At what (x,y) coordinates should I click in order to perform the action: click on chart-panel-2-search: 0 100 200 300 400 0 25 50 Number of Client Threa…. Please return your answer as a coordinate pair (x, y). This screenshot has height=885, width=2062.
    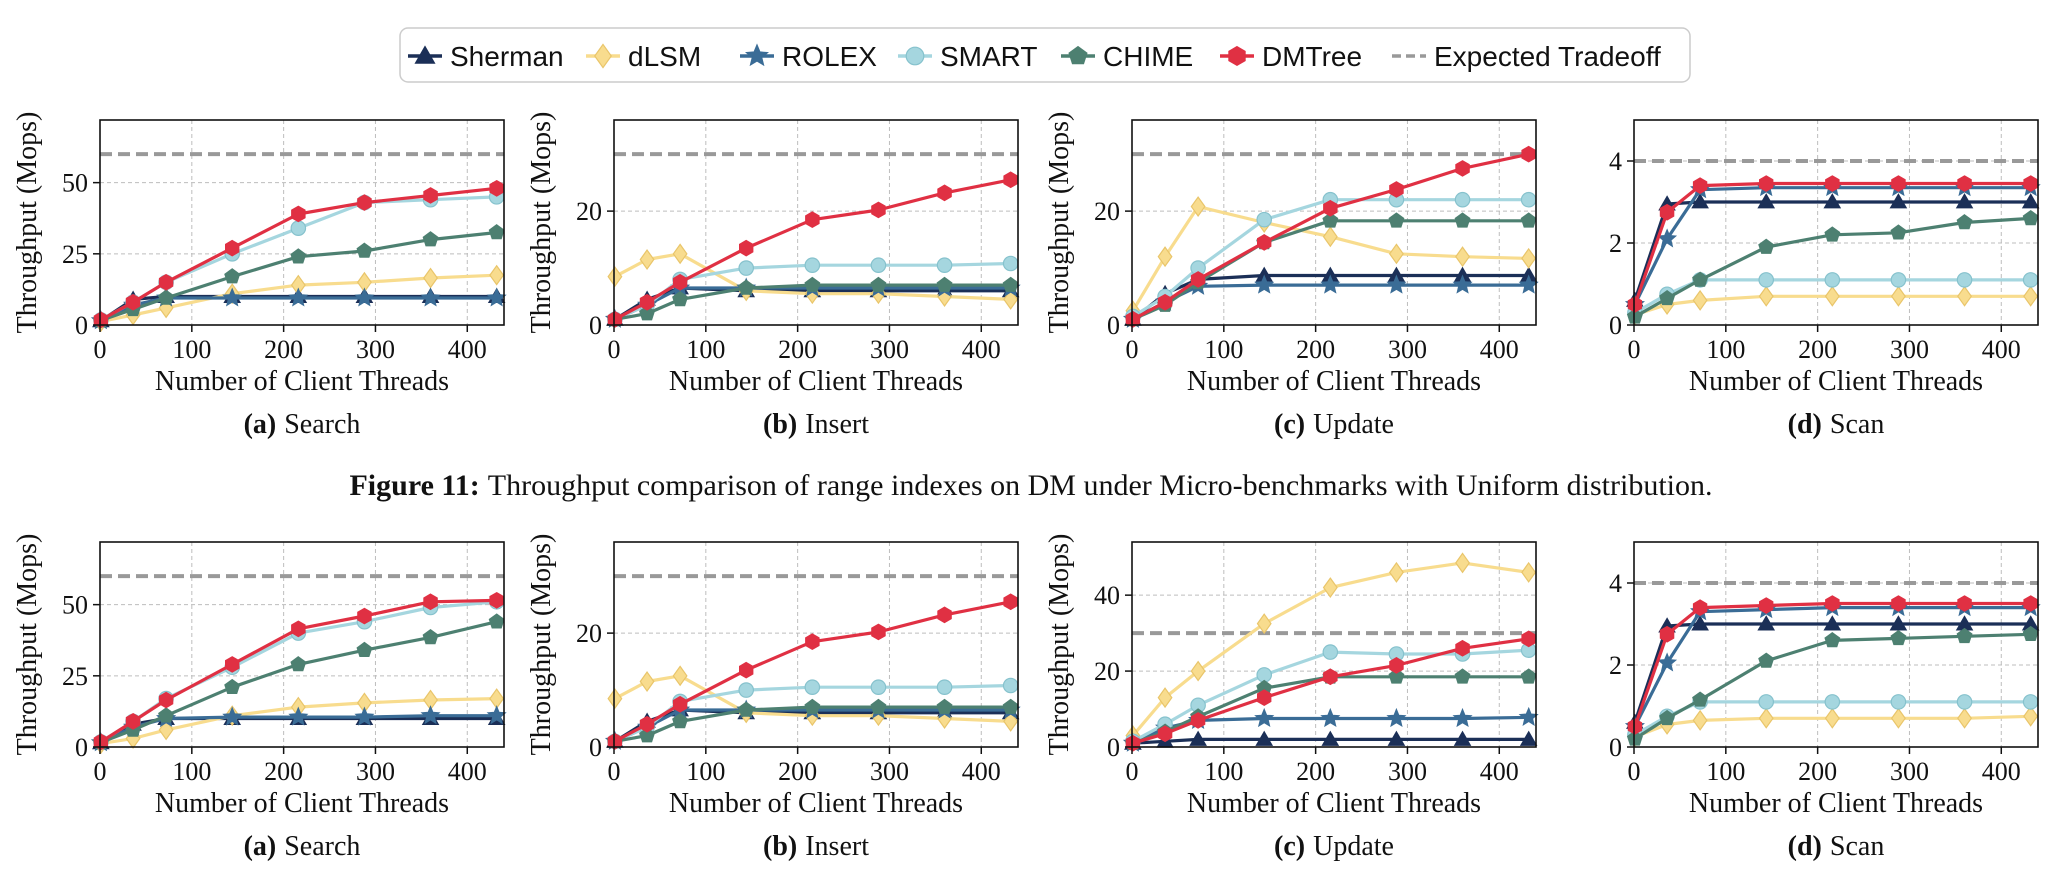
    Looking at the image, I should click on (259, 698).